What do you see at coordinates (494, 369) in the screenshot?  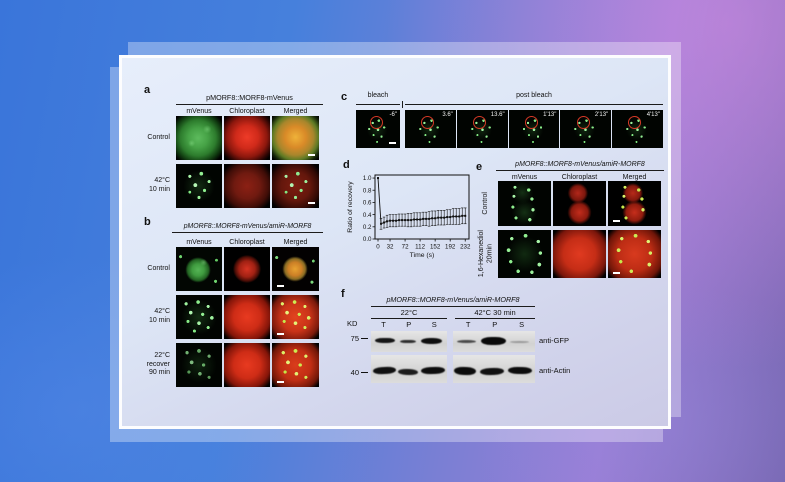 I see `blot-actin-42c` at bounding box center [494, 369].